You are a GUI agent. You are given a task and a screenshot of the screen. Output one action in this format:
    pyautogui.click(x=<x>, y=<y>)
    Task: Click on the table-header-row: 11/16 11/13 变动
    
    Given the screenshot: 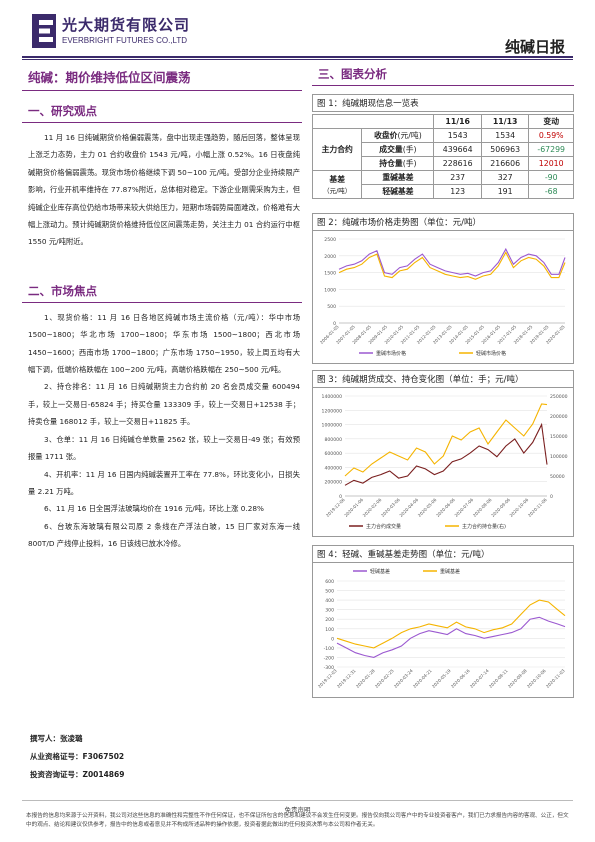 What is the action you would take?
    pyautogui.click(x=442, y=121)
    